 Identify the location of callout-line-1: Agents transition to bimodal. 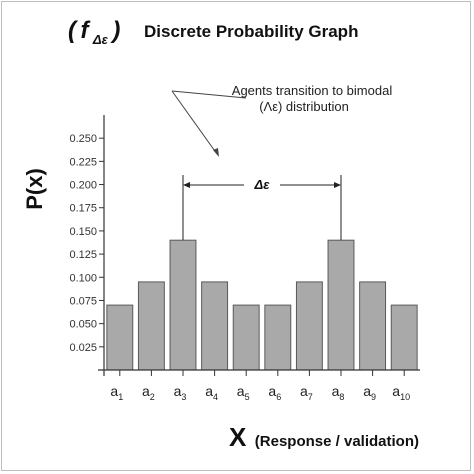
(312, 90).